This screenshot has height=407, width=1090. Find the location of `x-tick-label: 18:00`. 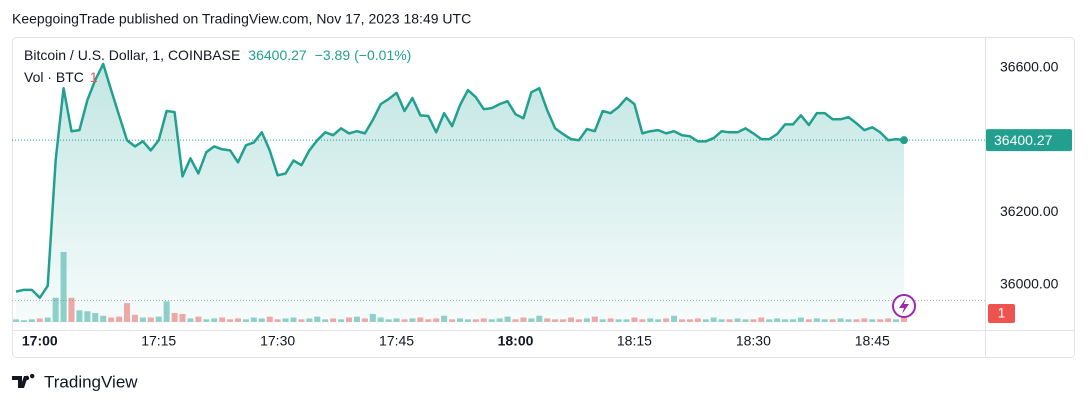

x-tick-label: 18:00 is located at coordinates (516, 341).